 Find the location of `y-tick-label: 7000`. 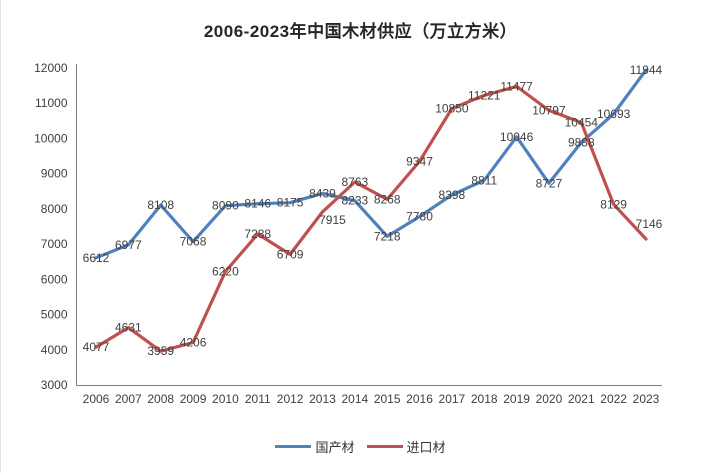

y-tick-label: 7000 is located at coordinates (54, 244).